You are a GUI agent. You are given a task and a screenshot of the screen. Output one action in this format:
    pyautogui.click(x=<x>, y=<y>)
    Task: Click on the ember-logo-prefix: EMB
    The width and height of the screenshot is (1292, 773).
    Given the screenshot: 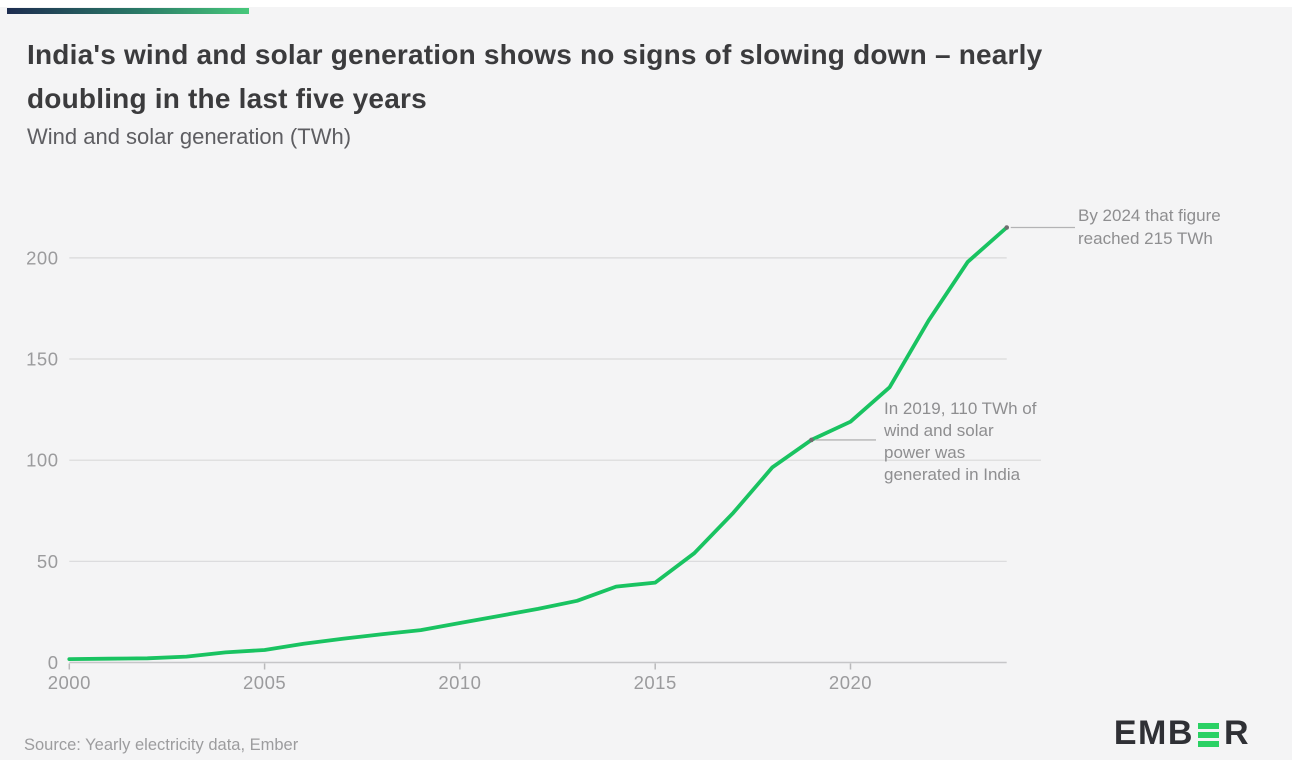 What is the action you would take?
    pyautogui.click(x=1153, y=733)
    